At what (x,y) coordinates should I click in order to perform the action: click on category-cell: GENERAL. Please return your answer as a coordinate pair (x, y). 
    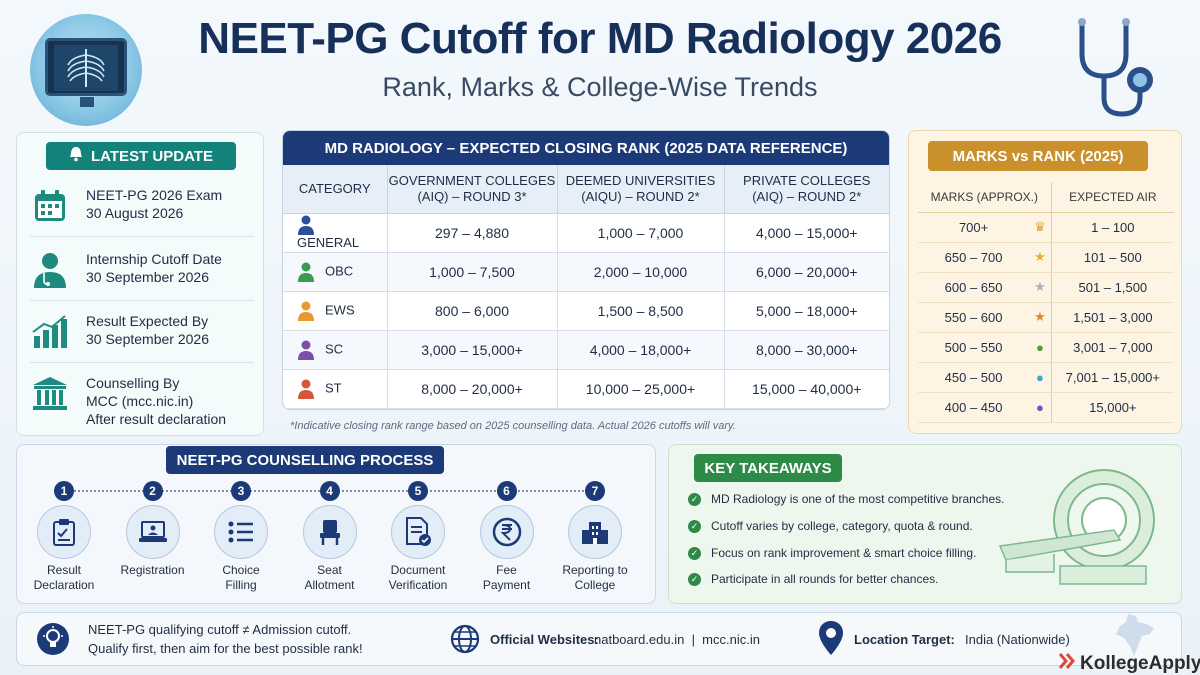
    Looking at the image, I should click on (335, 233).